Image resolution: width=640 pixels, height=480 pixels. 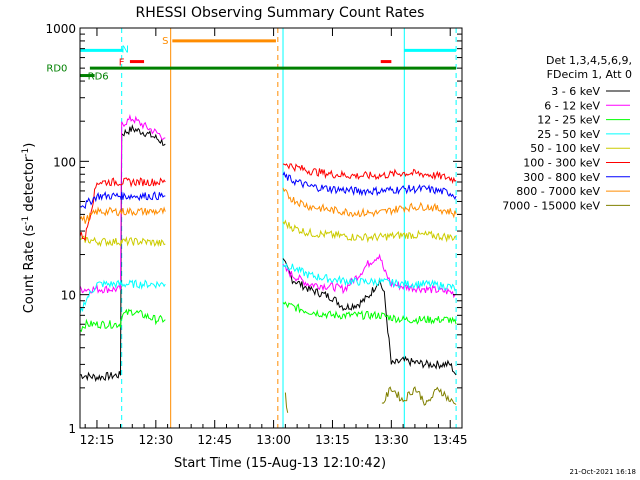 I want to click on x-tick-label-5: 13:30, so click(x=391, y=440).